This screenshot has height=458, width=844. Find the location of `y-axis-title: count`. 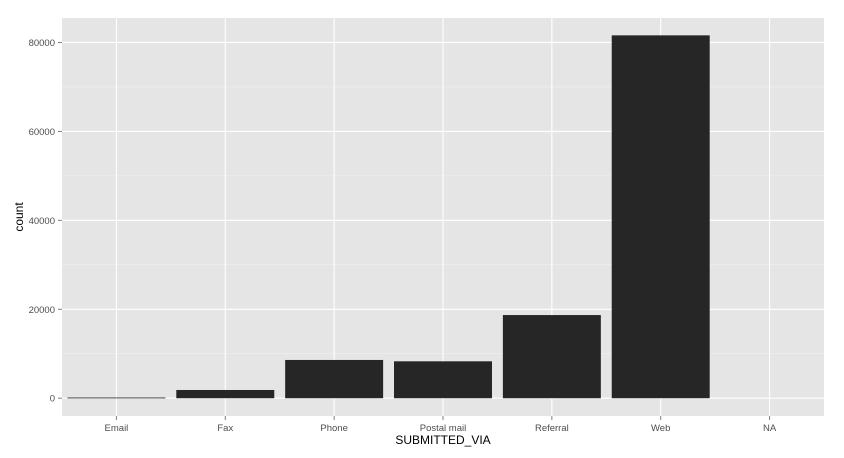

y-axis-title: count is located at coordinates (19, 217).